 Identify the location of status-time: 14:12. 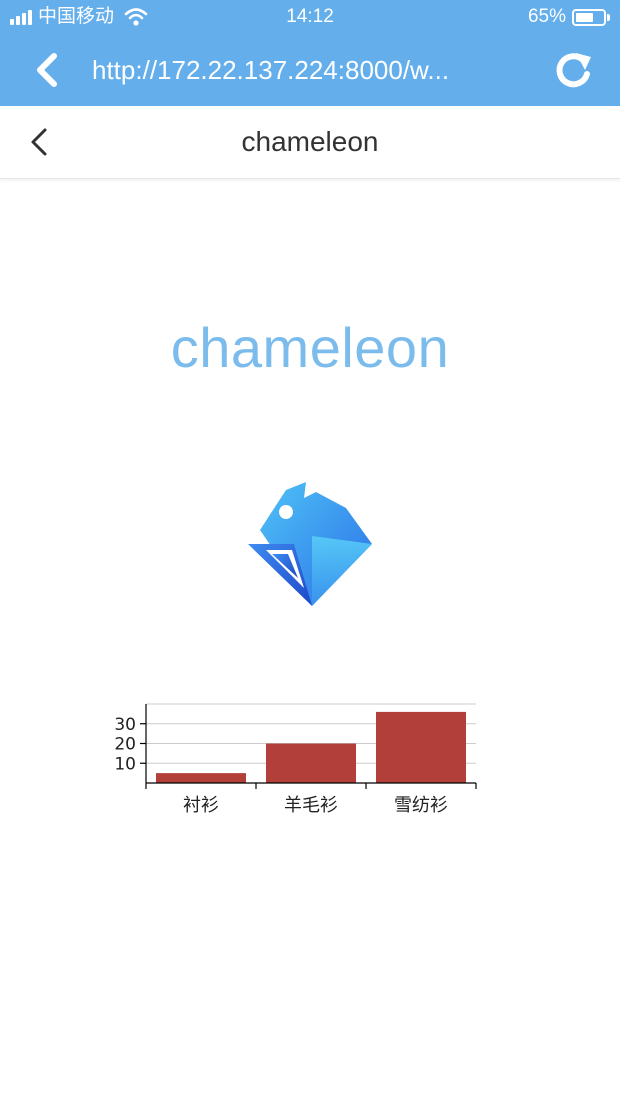
(310, 16).